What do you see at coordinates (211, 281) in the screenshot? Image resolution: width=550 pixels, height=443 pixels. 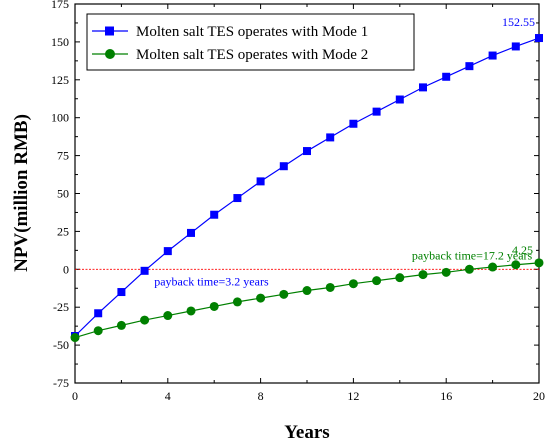 I see `annotation-label: payback time=3.2 years` at bounding box center [211, 281].